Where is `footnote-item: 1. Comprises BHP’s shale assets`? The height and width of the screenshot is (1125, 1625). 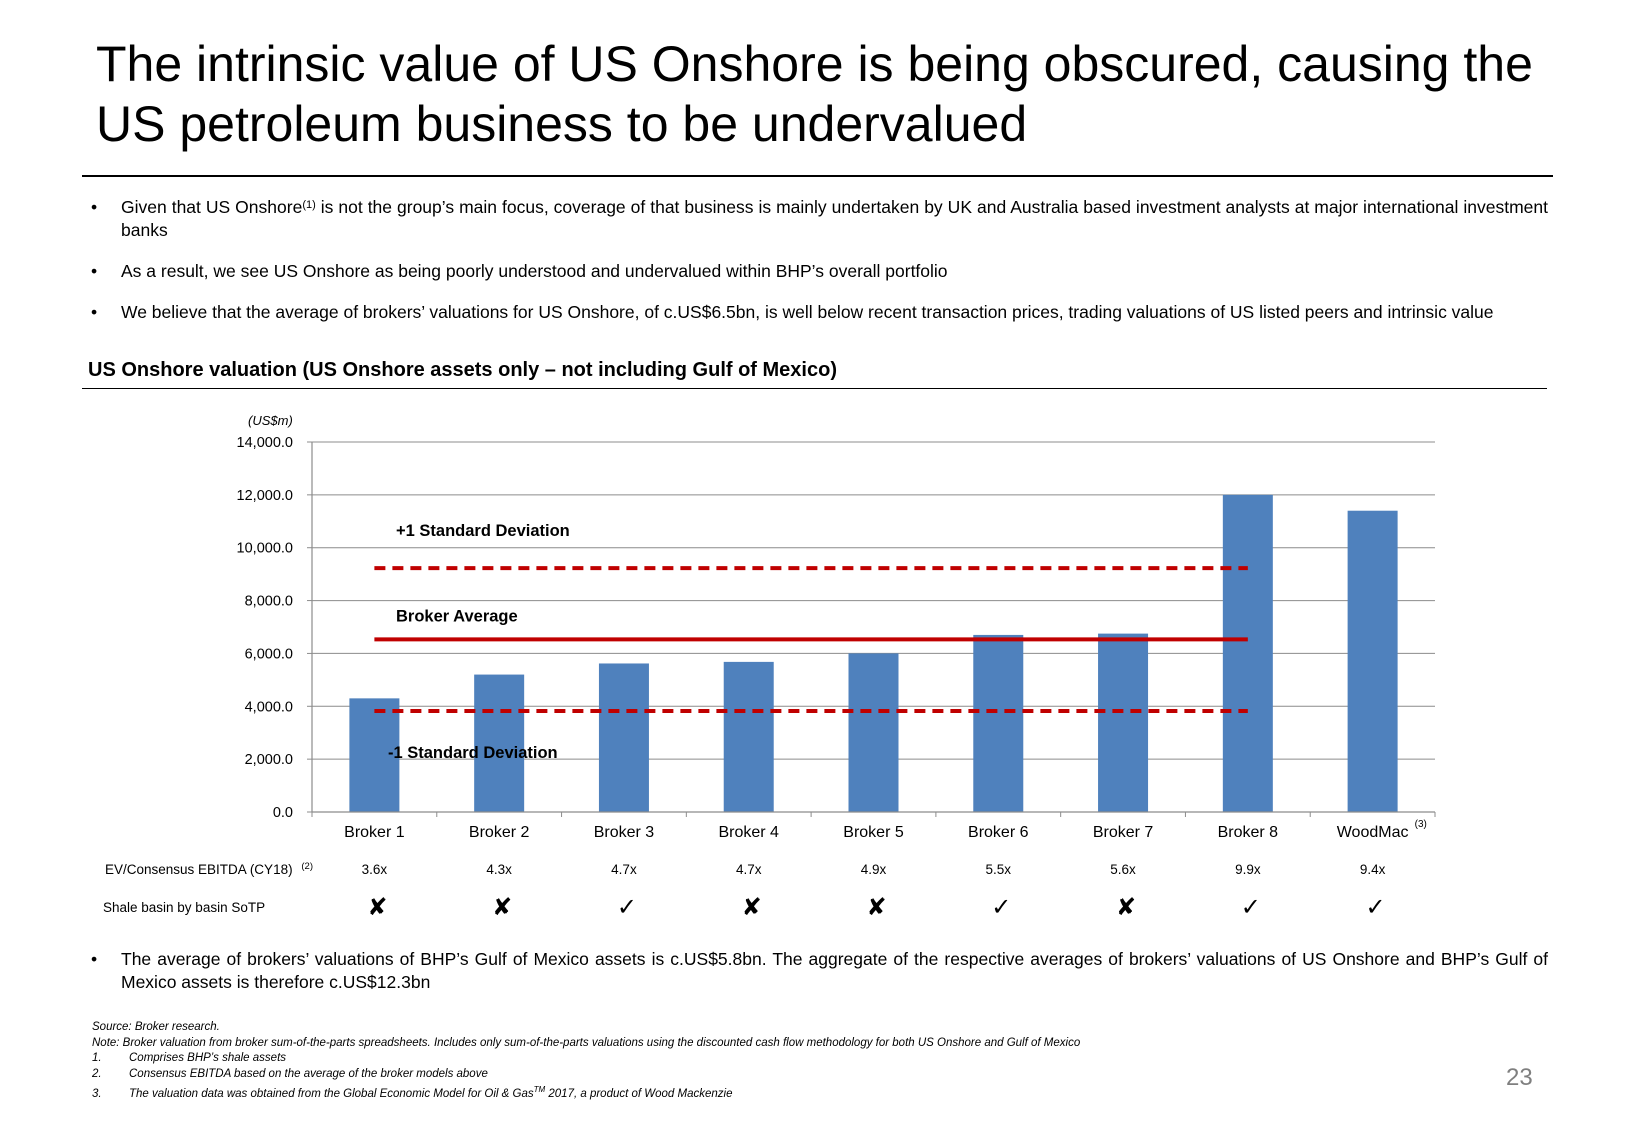
footnote-item: 1. Comprises BHP’s shale assets is located at coordinates (586, 1059).